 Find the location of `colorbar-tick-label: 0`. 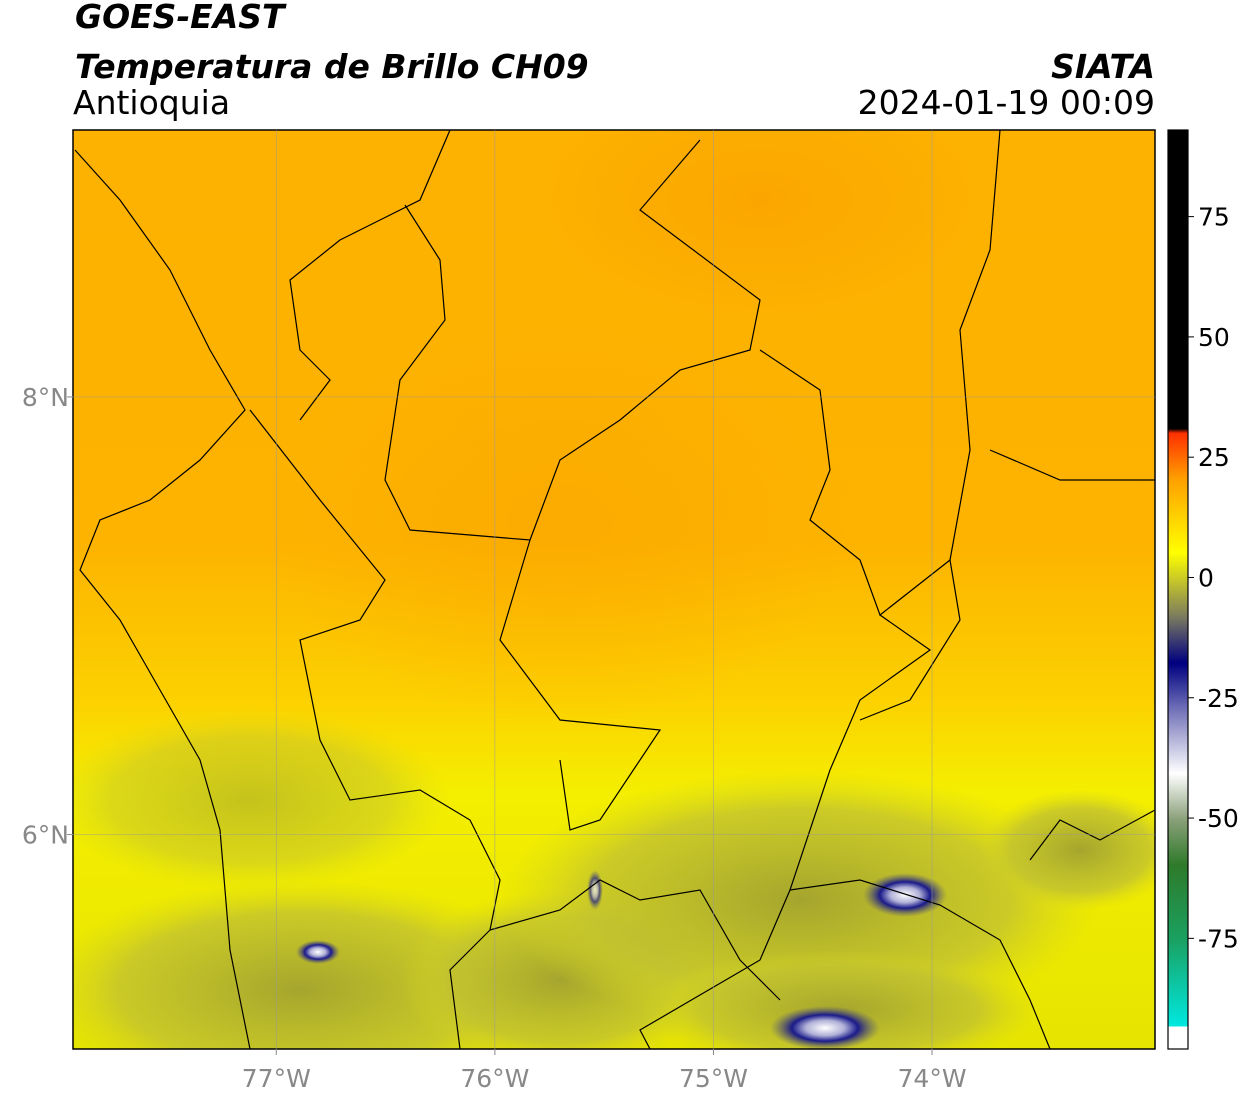

colorbar-tick-label: 0 is located at coordinates (1206, 577).